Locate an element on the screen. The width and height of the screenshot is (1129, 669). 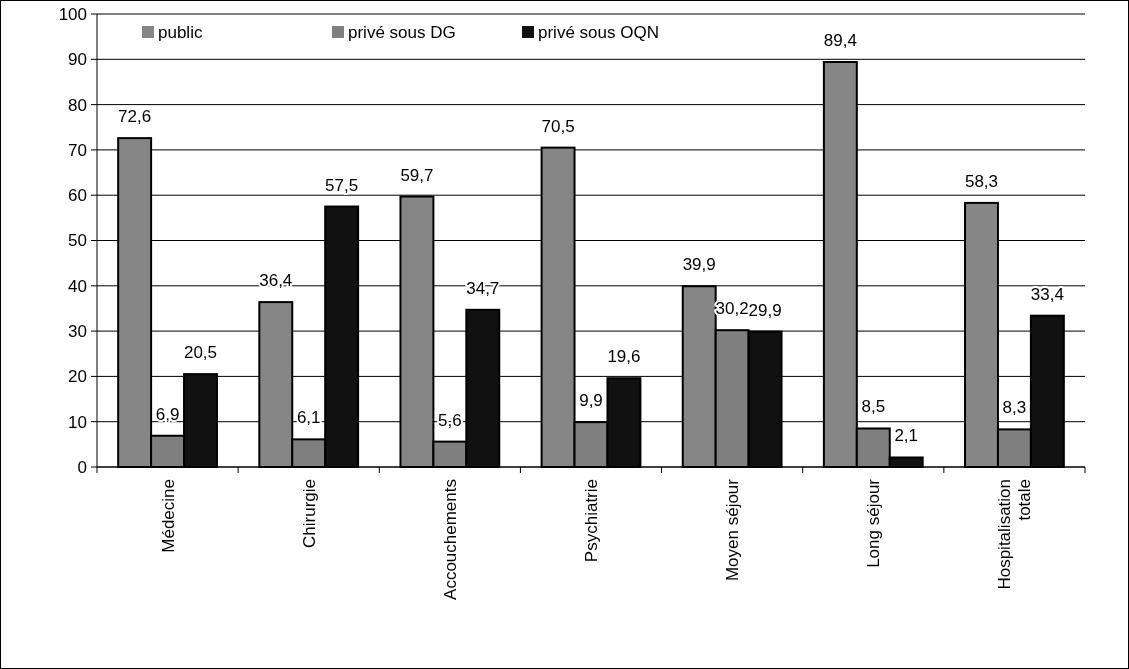
legend-label: privé sous DG is located at coordinates (402, 32).